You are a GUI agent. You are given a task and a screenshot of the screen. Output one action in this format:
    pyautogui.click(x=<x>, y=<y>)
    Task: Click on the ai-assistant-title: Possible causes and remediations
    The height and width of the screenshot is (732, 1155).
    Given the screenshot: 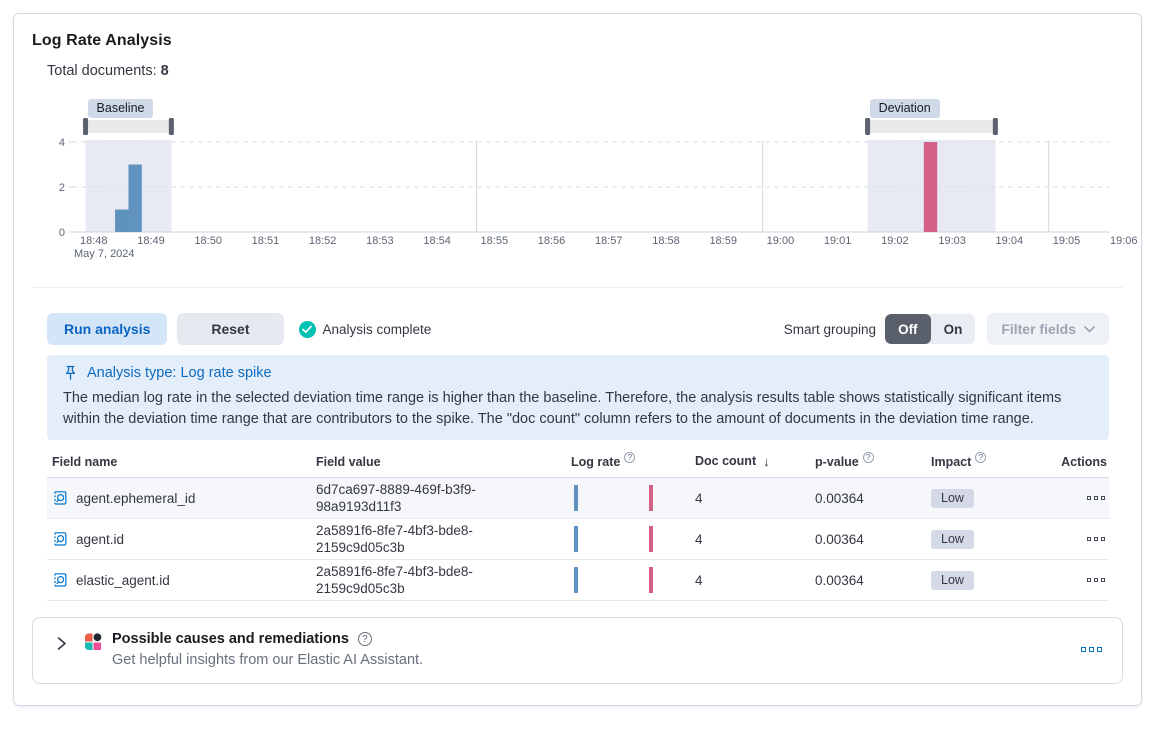 What is the action you would take?
    pyautogui.click(x=230, y=639)
    